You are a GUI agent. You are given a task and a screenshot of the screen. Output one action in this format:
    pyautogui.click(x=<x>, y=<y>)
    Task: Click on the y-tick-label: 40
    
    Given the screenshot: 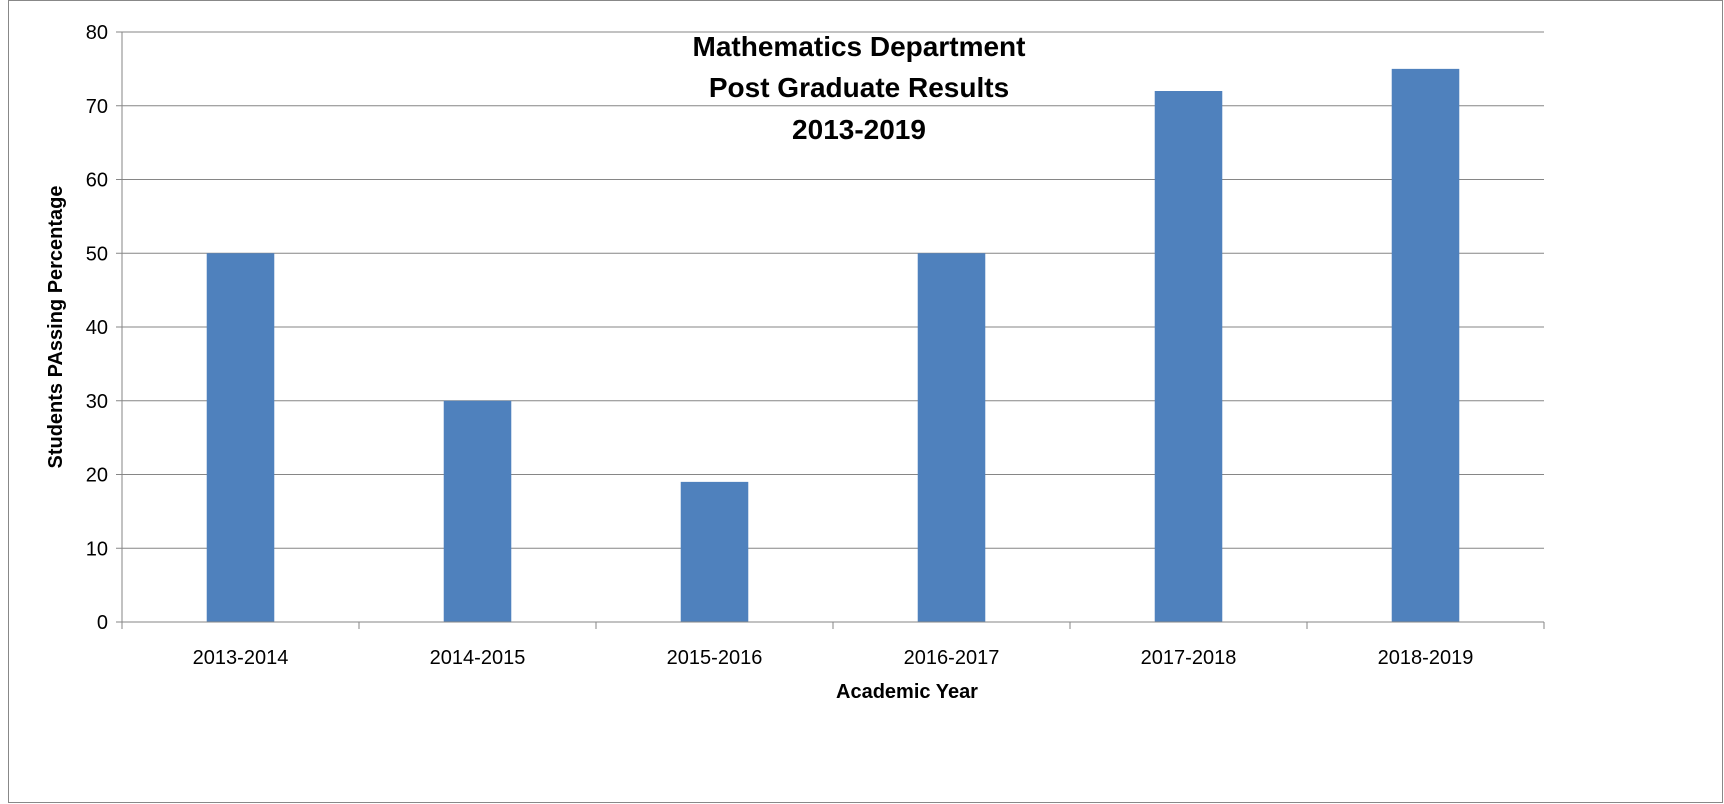 What is the action you would take?
    pyautogui.click(x=97, y=328)
    